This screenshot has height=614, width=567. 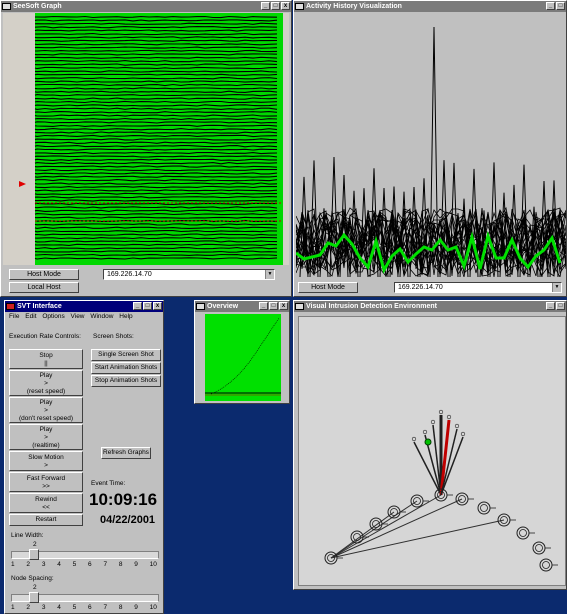 What do you see at coordinates (46, 486) in the screenshot?
I see `fast-forward-icon: >>` at bounding box center [46, 486].